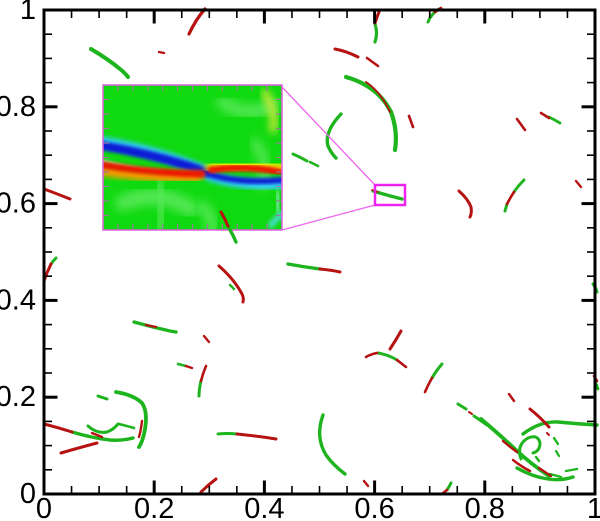  I want to click on inset-contour, so click(192, 157).